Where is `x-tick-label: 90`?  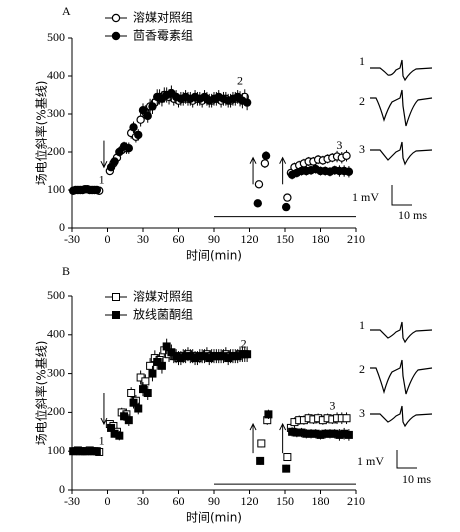 x-tick-label: 90 is located at coordinates (214, 239).